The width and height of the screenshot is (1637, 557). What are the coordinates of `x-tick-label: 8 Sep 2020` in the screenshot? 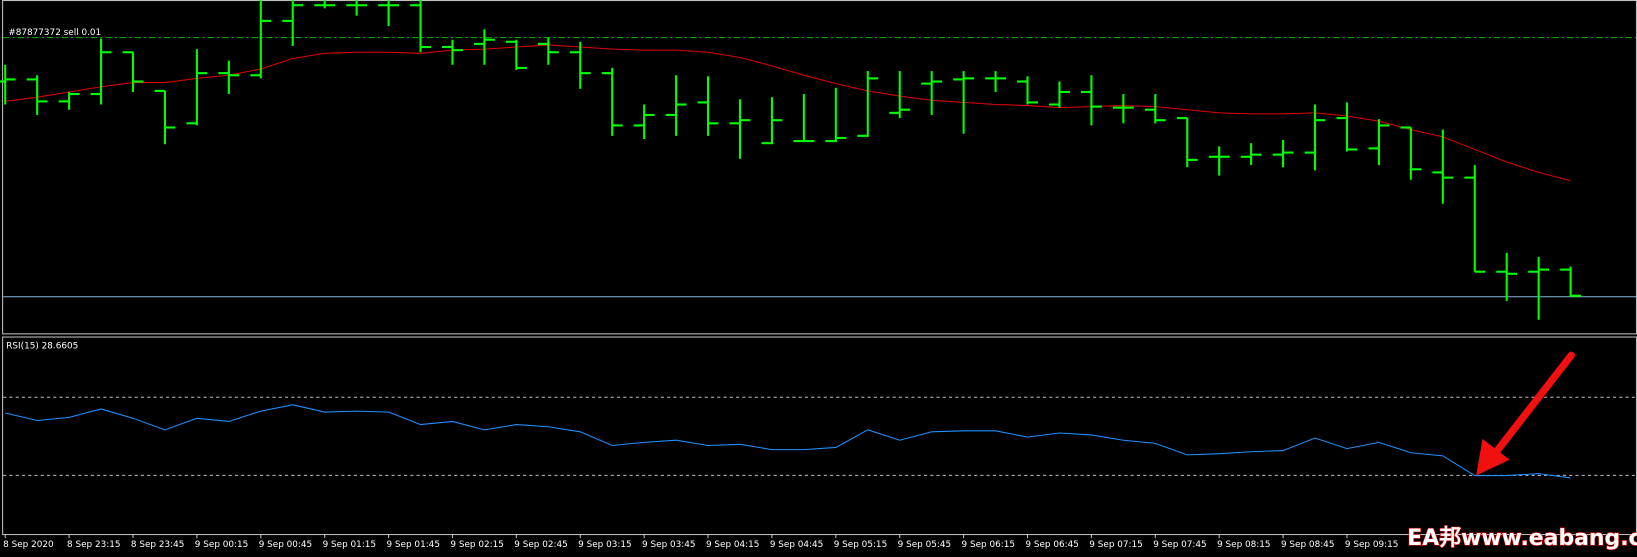 It's located at (28, 545).